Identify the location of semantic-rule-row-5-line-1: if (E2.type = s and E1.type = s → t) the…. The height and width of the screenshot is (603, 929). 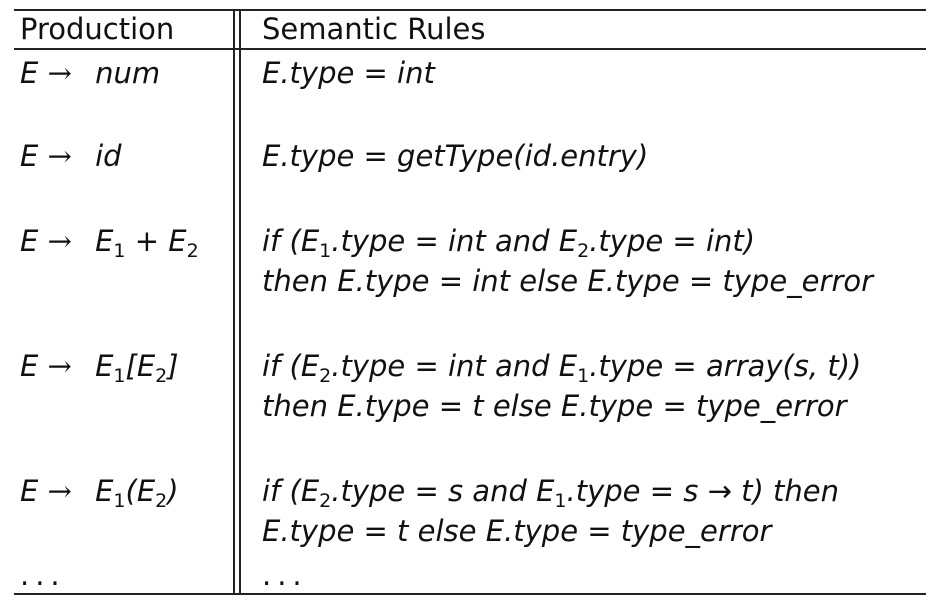
(550, 493).